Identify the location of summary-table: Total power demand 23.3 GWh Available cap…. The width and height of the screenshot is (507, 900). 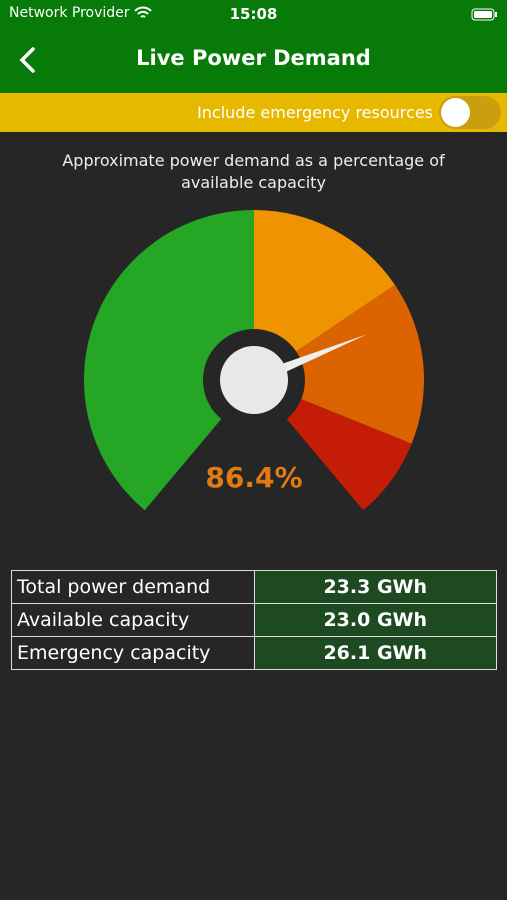
(254, 620).